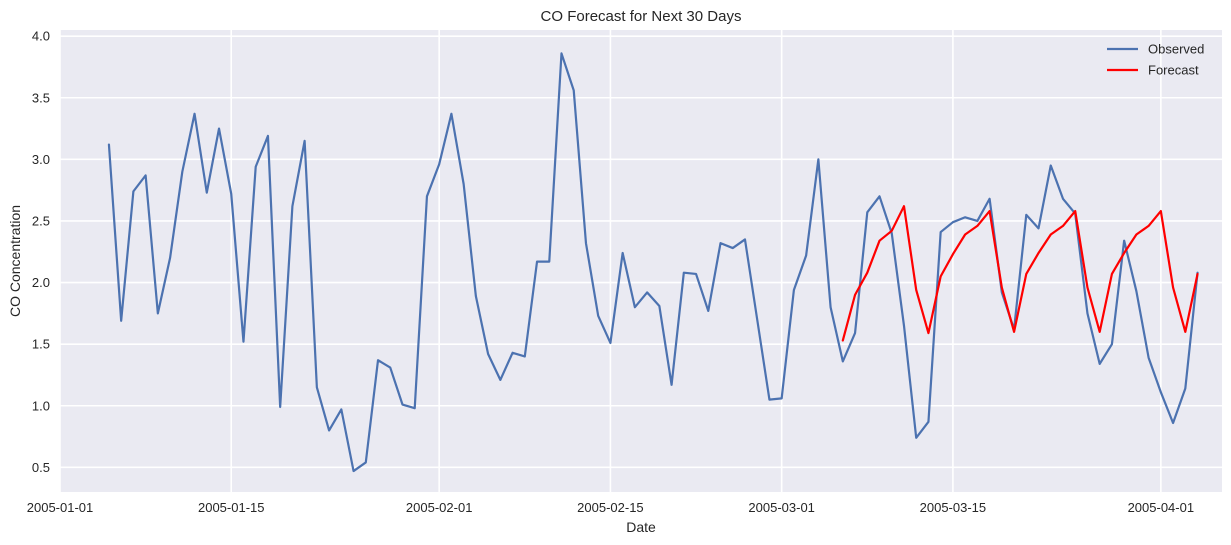 The width and height of the screenshot is (1231, 545). What do you see at coordinates (1173, 70) in the screenshot?
I see `legend-label-forecast: Forecast` at bounding box center [1173, 70].